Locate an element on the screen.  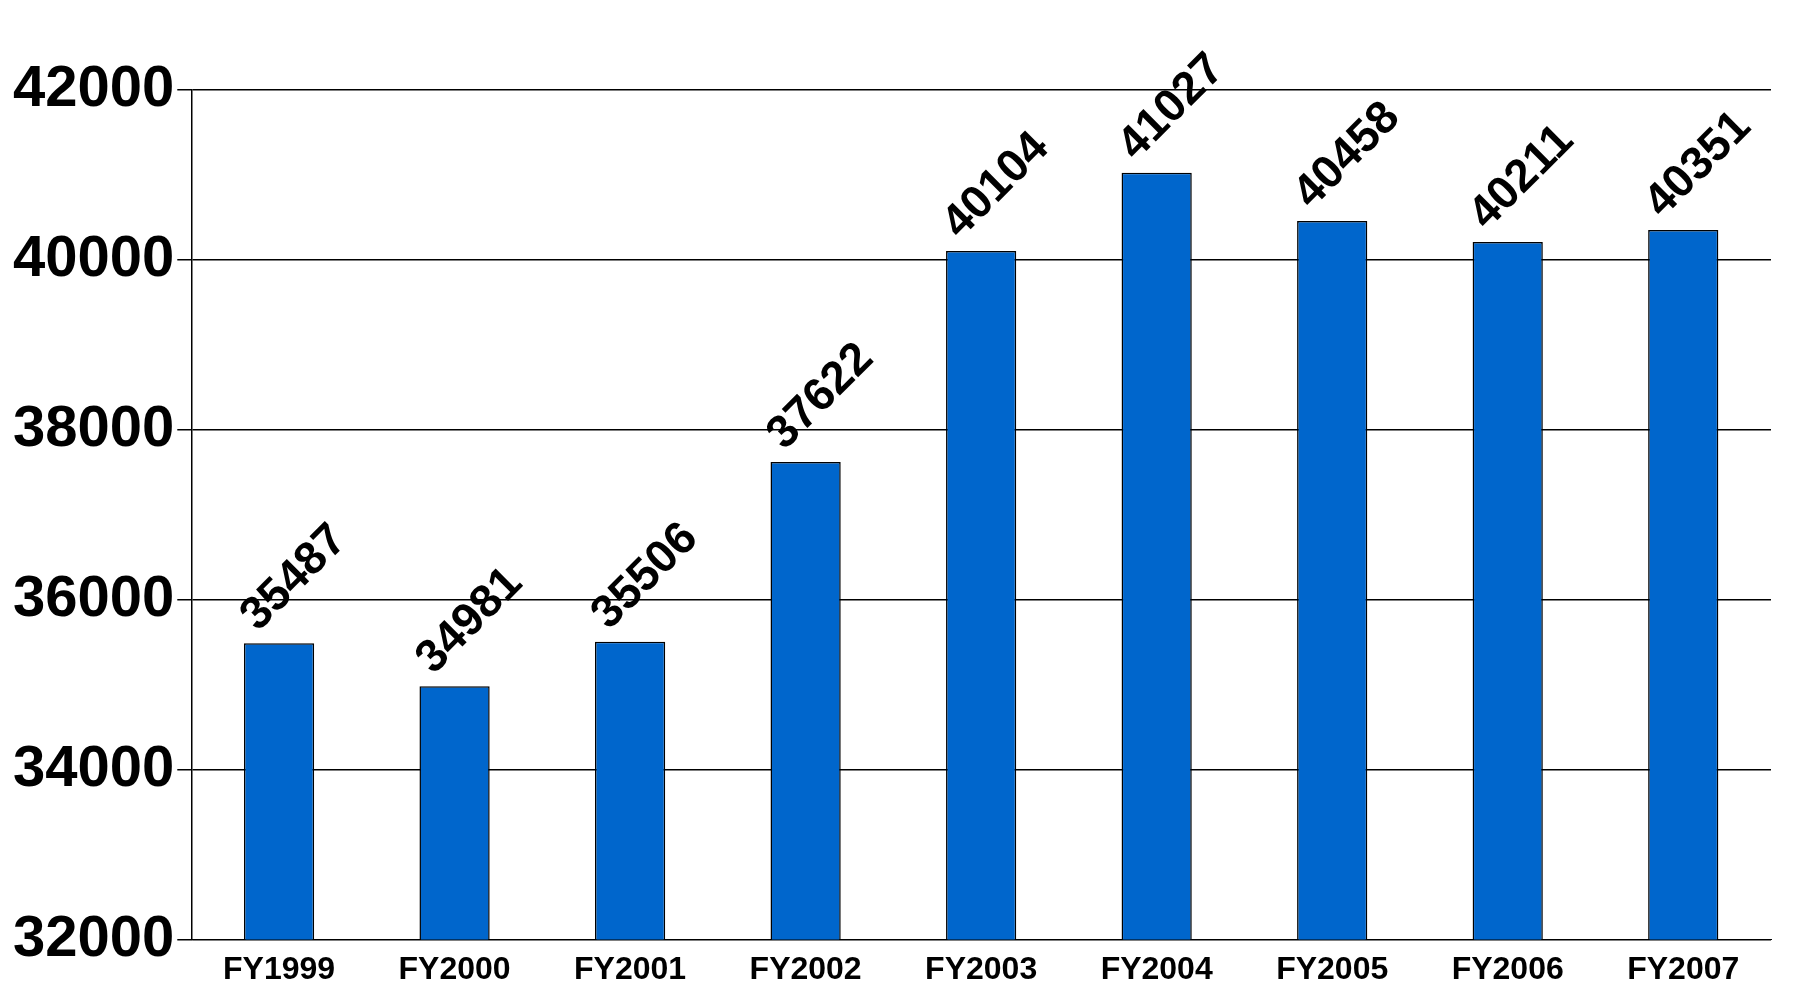
x-tick-label: FY2002 is located at coordinates (805, 967).